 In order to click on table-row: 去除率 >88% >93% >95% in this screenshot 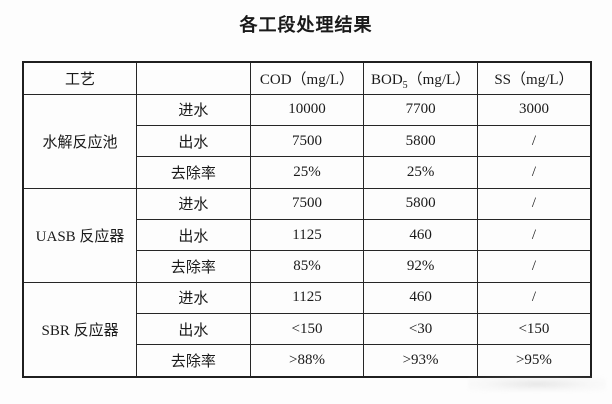, I will do `click(307, 361)`.